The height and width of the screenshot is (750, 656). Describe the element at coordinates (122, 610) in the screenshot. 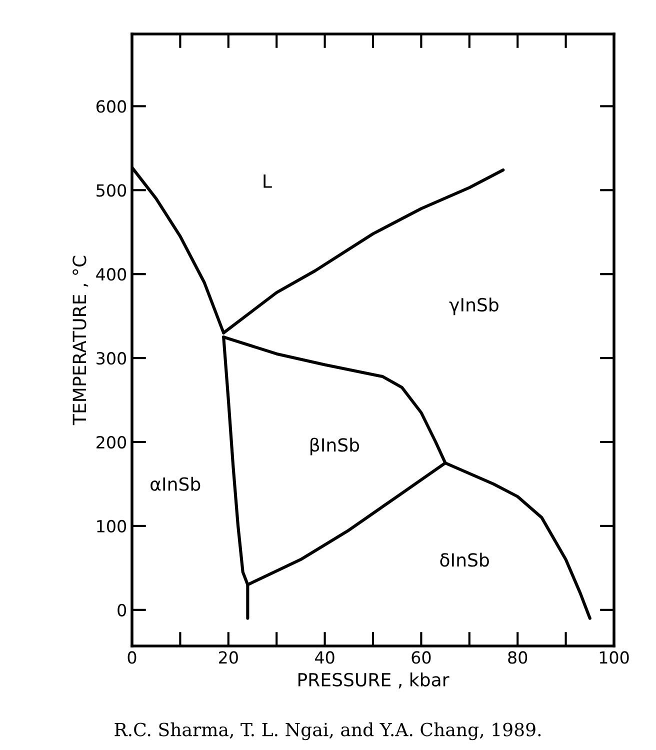

I see `y-tick-label: 0` at that location.